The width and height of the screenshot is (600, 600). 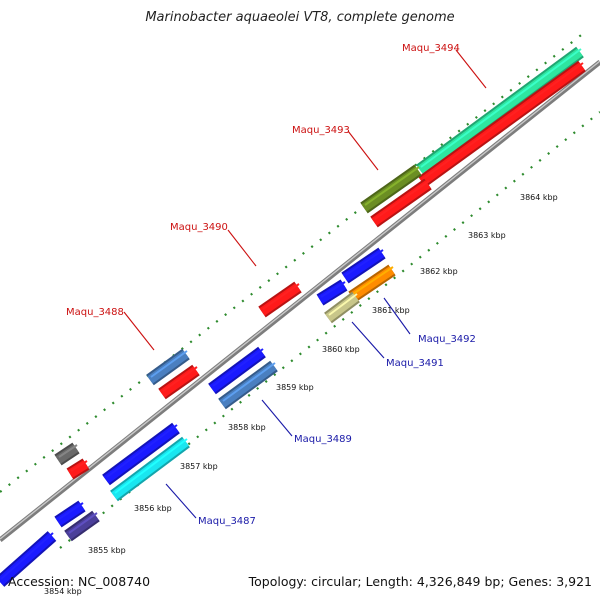 What do you see at coordinates (247, 427) in the screenshot?
I see `kbp-label: 3858 kbp` at bounding box center [247, 427].